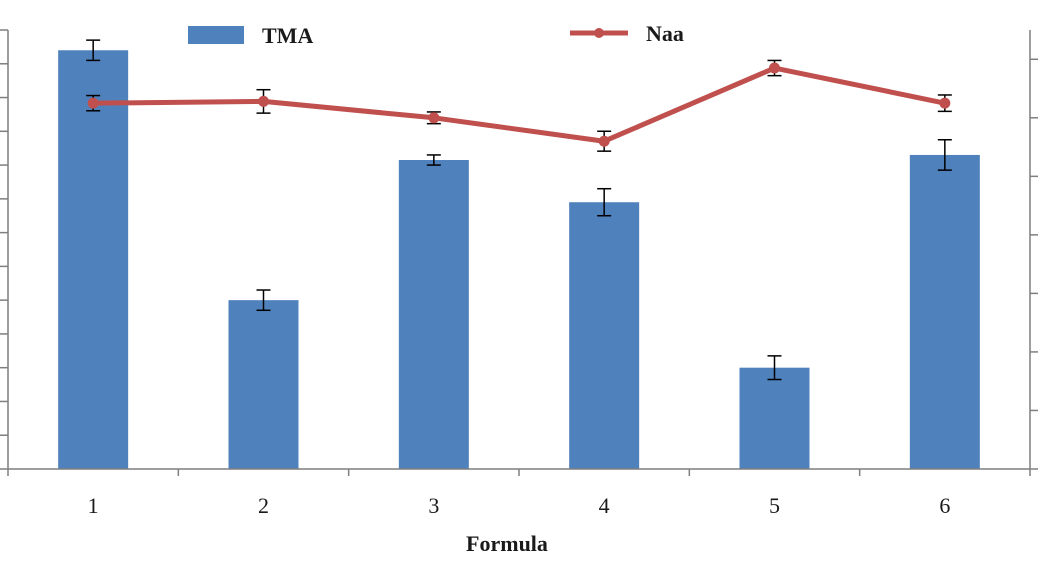 Image resolution: width=1038 pixels, height=576 pixels. What do you see at coordinates (507, 543) in the screenshot?
I see `x-axis-label: Formula` at bounding box center [507, 543].